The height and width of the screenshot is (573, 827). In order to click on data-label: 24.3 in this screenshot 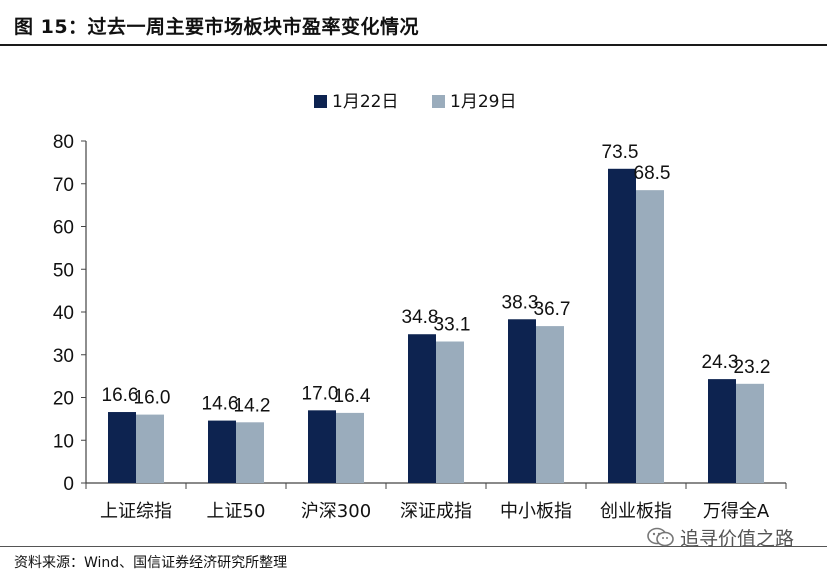, I will do `click(720, 362)`.